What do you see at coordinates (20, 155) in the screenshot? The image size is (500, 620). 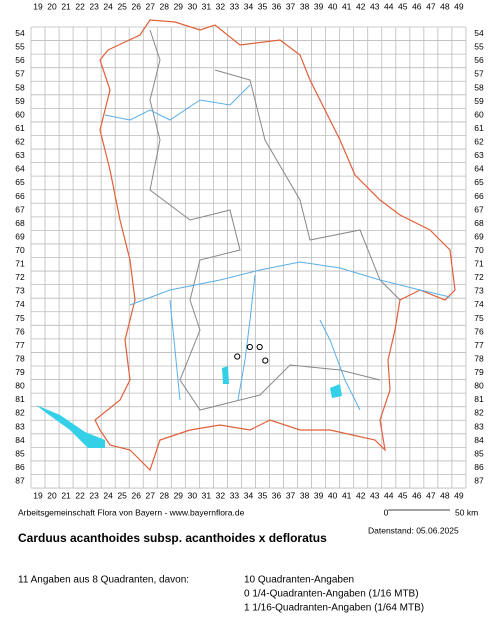 I see `row-label: 63` at bounding box center [20, 155].